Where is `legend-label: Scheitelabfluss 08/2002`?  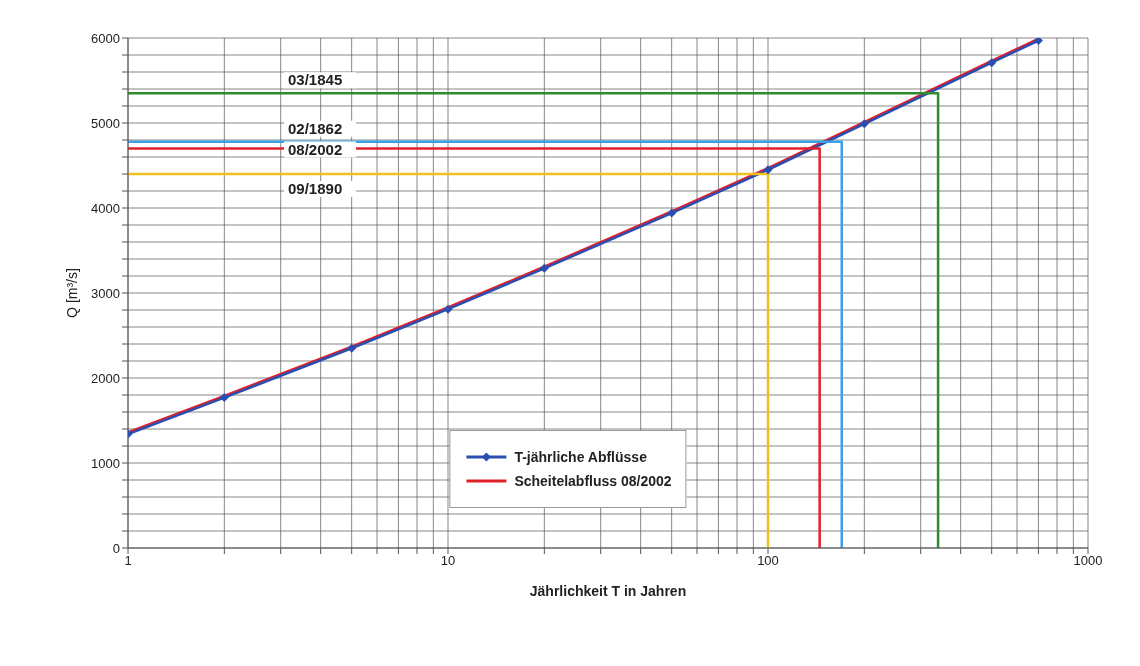
legend-label: Scheitelabfluss 08/2002 is located at coordinates (593, 481).